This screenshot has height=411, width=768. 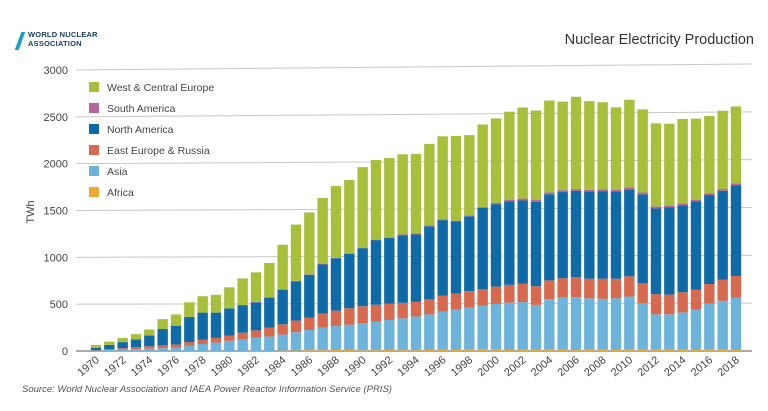 I want to click on y-tick-label: 2500, so click(x=56, y=118).